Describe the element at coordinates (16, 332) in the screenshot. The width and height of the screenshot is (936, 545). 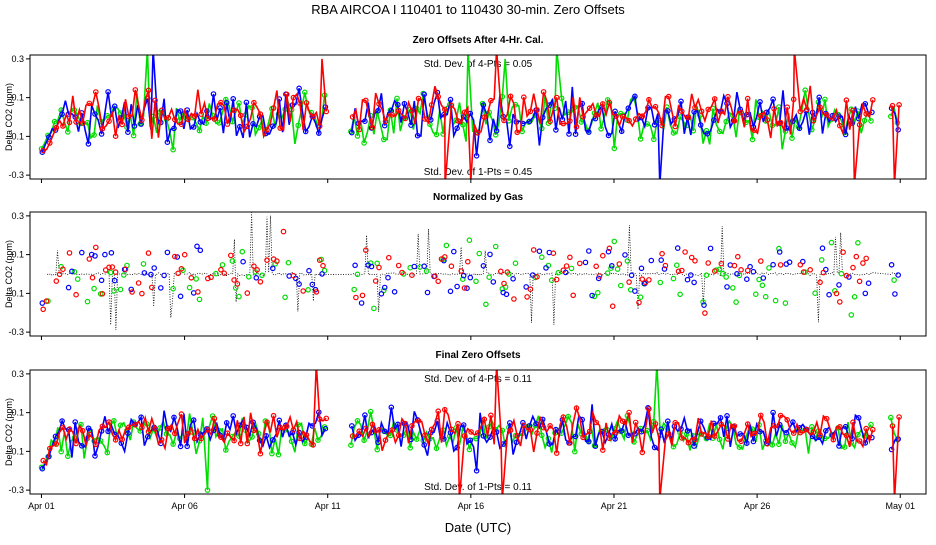
I see `y-tick-label: -0.3` at that location.